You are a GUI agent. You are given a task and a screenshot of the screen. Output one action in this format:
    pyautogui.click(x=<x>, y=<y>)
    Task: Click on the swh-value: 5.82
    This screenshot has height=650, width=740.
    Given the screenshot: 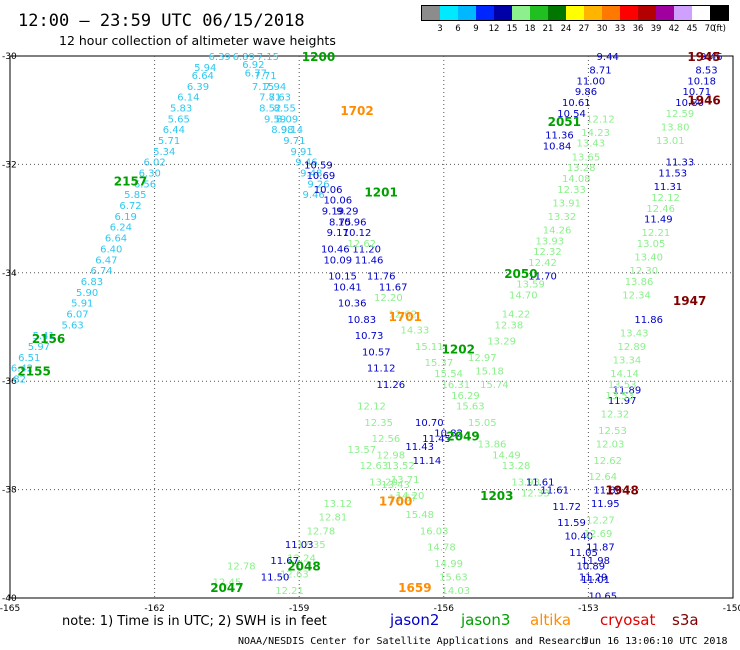 What is the action you would take?
    pyautogui.click(x=15, y=379)
    